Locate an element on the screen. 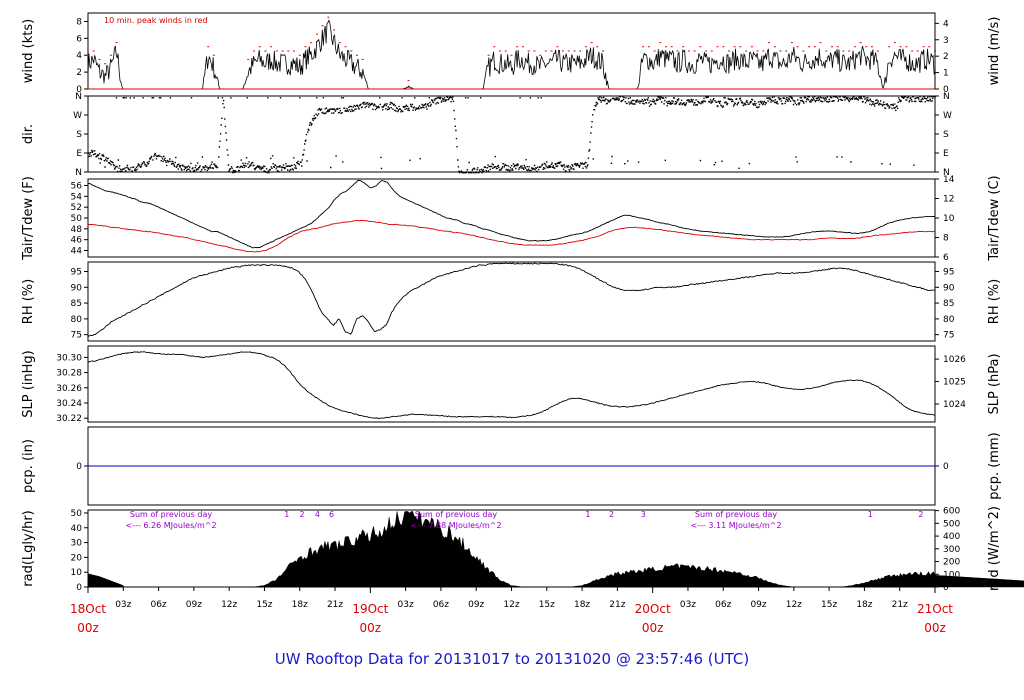  radiation-sum-value: <--- 6.26 MJoules/m^2 is located at coordinates (170, 525).